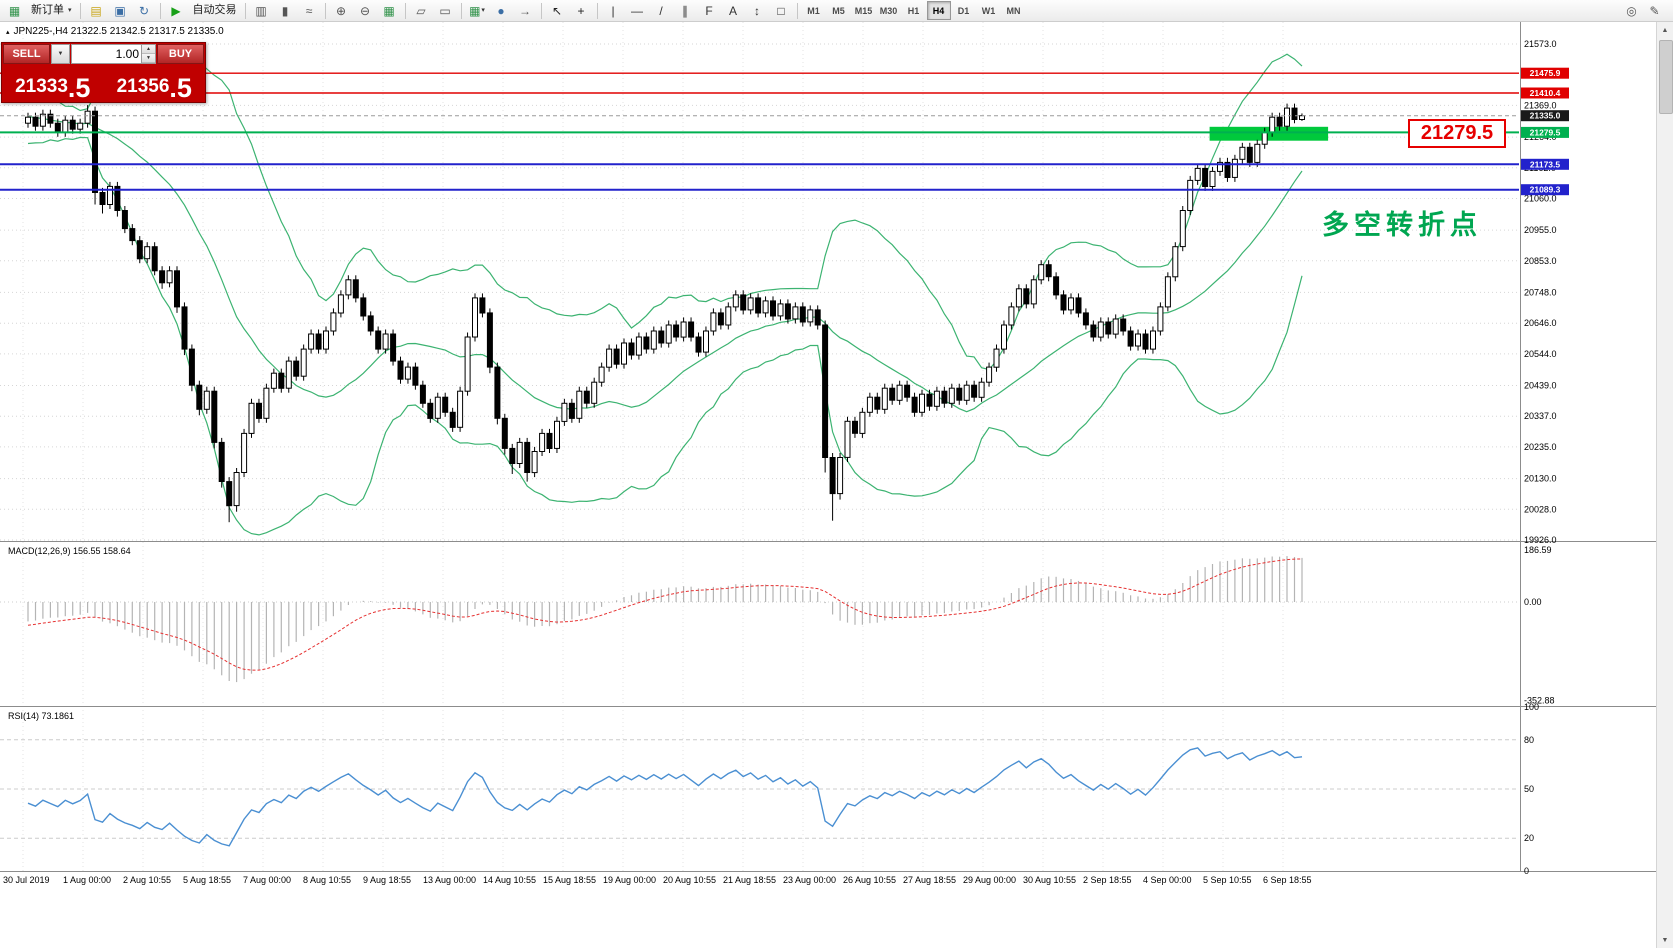 This screenshot has height=948, width=1673. Describe the element at coordinates (365, 11) in the screenshot. I see `zoom-out-icon: ⊖` at that location.